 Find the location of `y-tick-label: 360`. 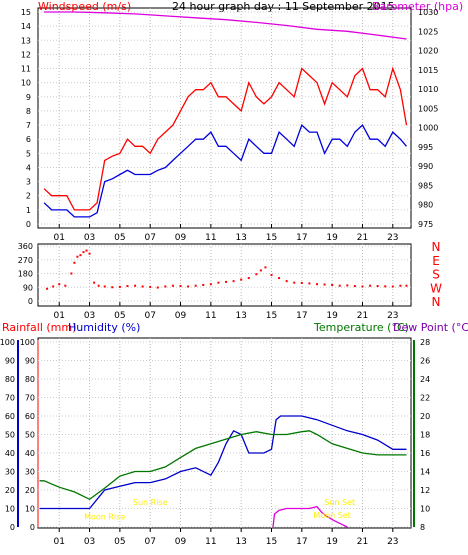

y-tick-label: 360 is located at coordinates (25, 246).